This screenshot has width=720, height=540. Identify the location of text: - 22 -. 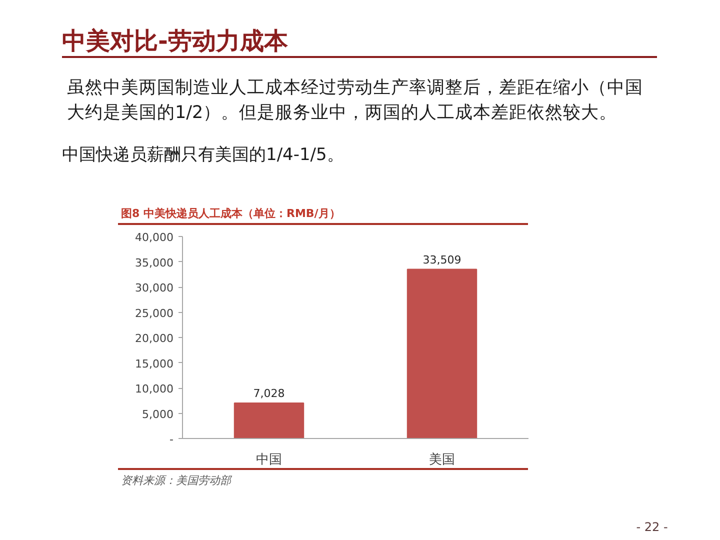
(652, 527).